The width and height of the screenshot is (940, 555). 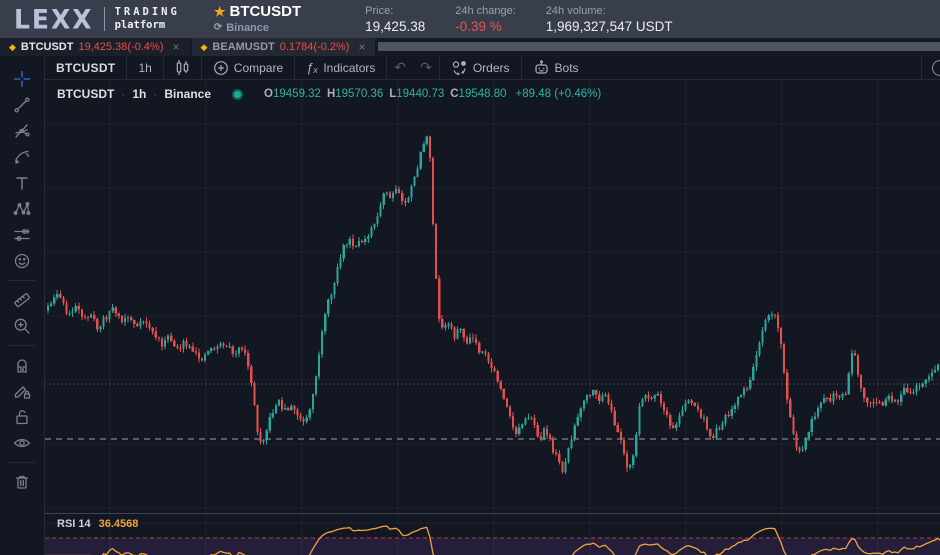 I want to click on lock-open-icon, so click(x=22, y=417).